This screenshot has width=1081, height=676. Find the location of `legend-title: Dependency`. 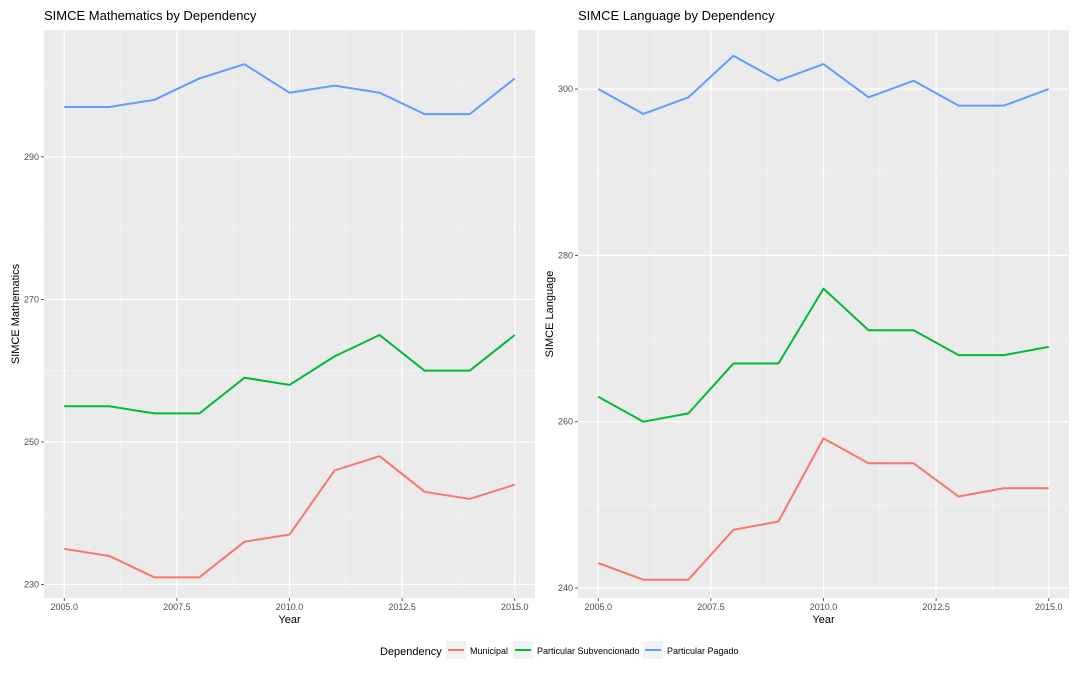

legend-title: Dependency is located at coordinates (411, 652).